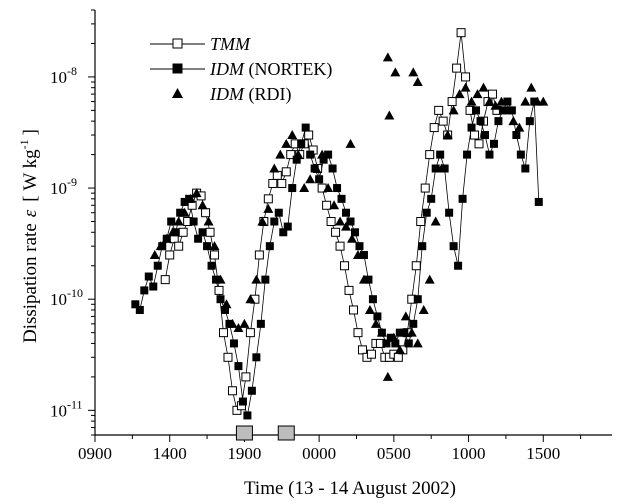 The image size is (617, 504). What do you see at coordinates (95, 453) in the screenshot?
I see `x-tick-label: 0900` at bounding box center [95, 453].